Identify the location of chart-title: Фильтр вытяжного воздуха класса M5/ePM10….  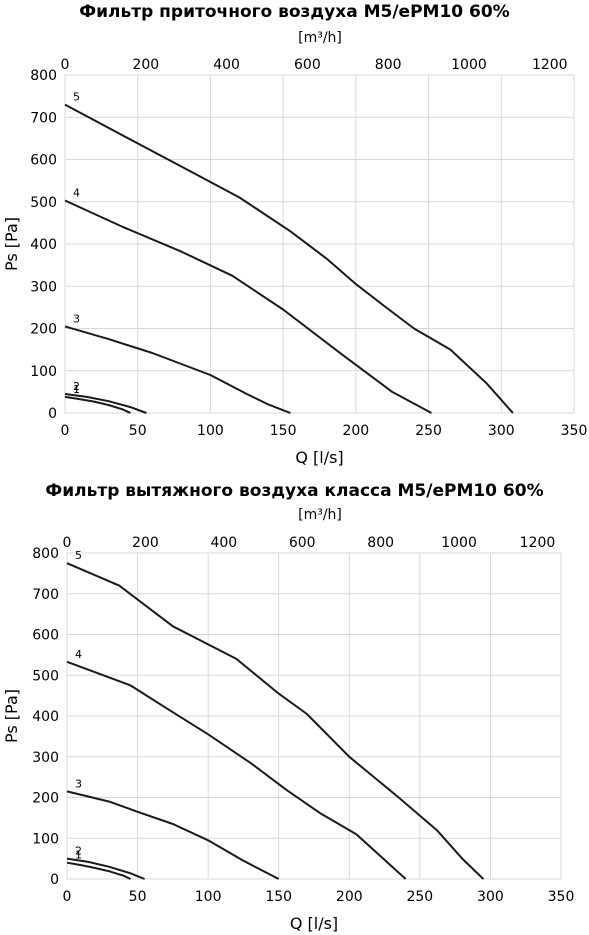
(294, 491).